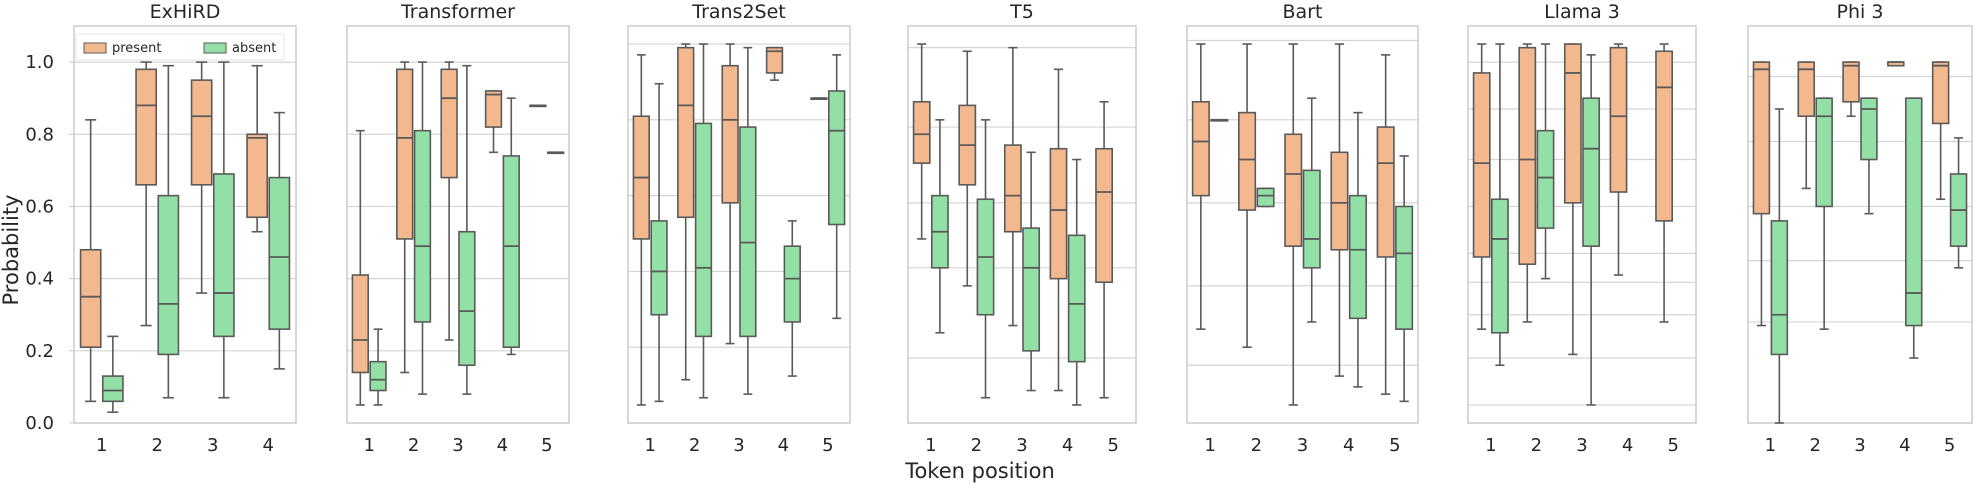 The width and height of the screenshot is (1978, 491). I want to click on panel-1-x-tick-label: 2, so click(413, 445).